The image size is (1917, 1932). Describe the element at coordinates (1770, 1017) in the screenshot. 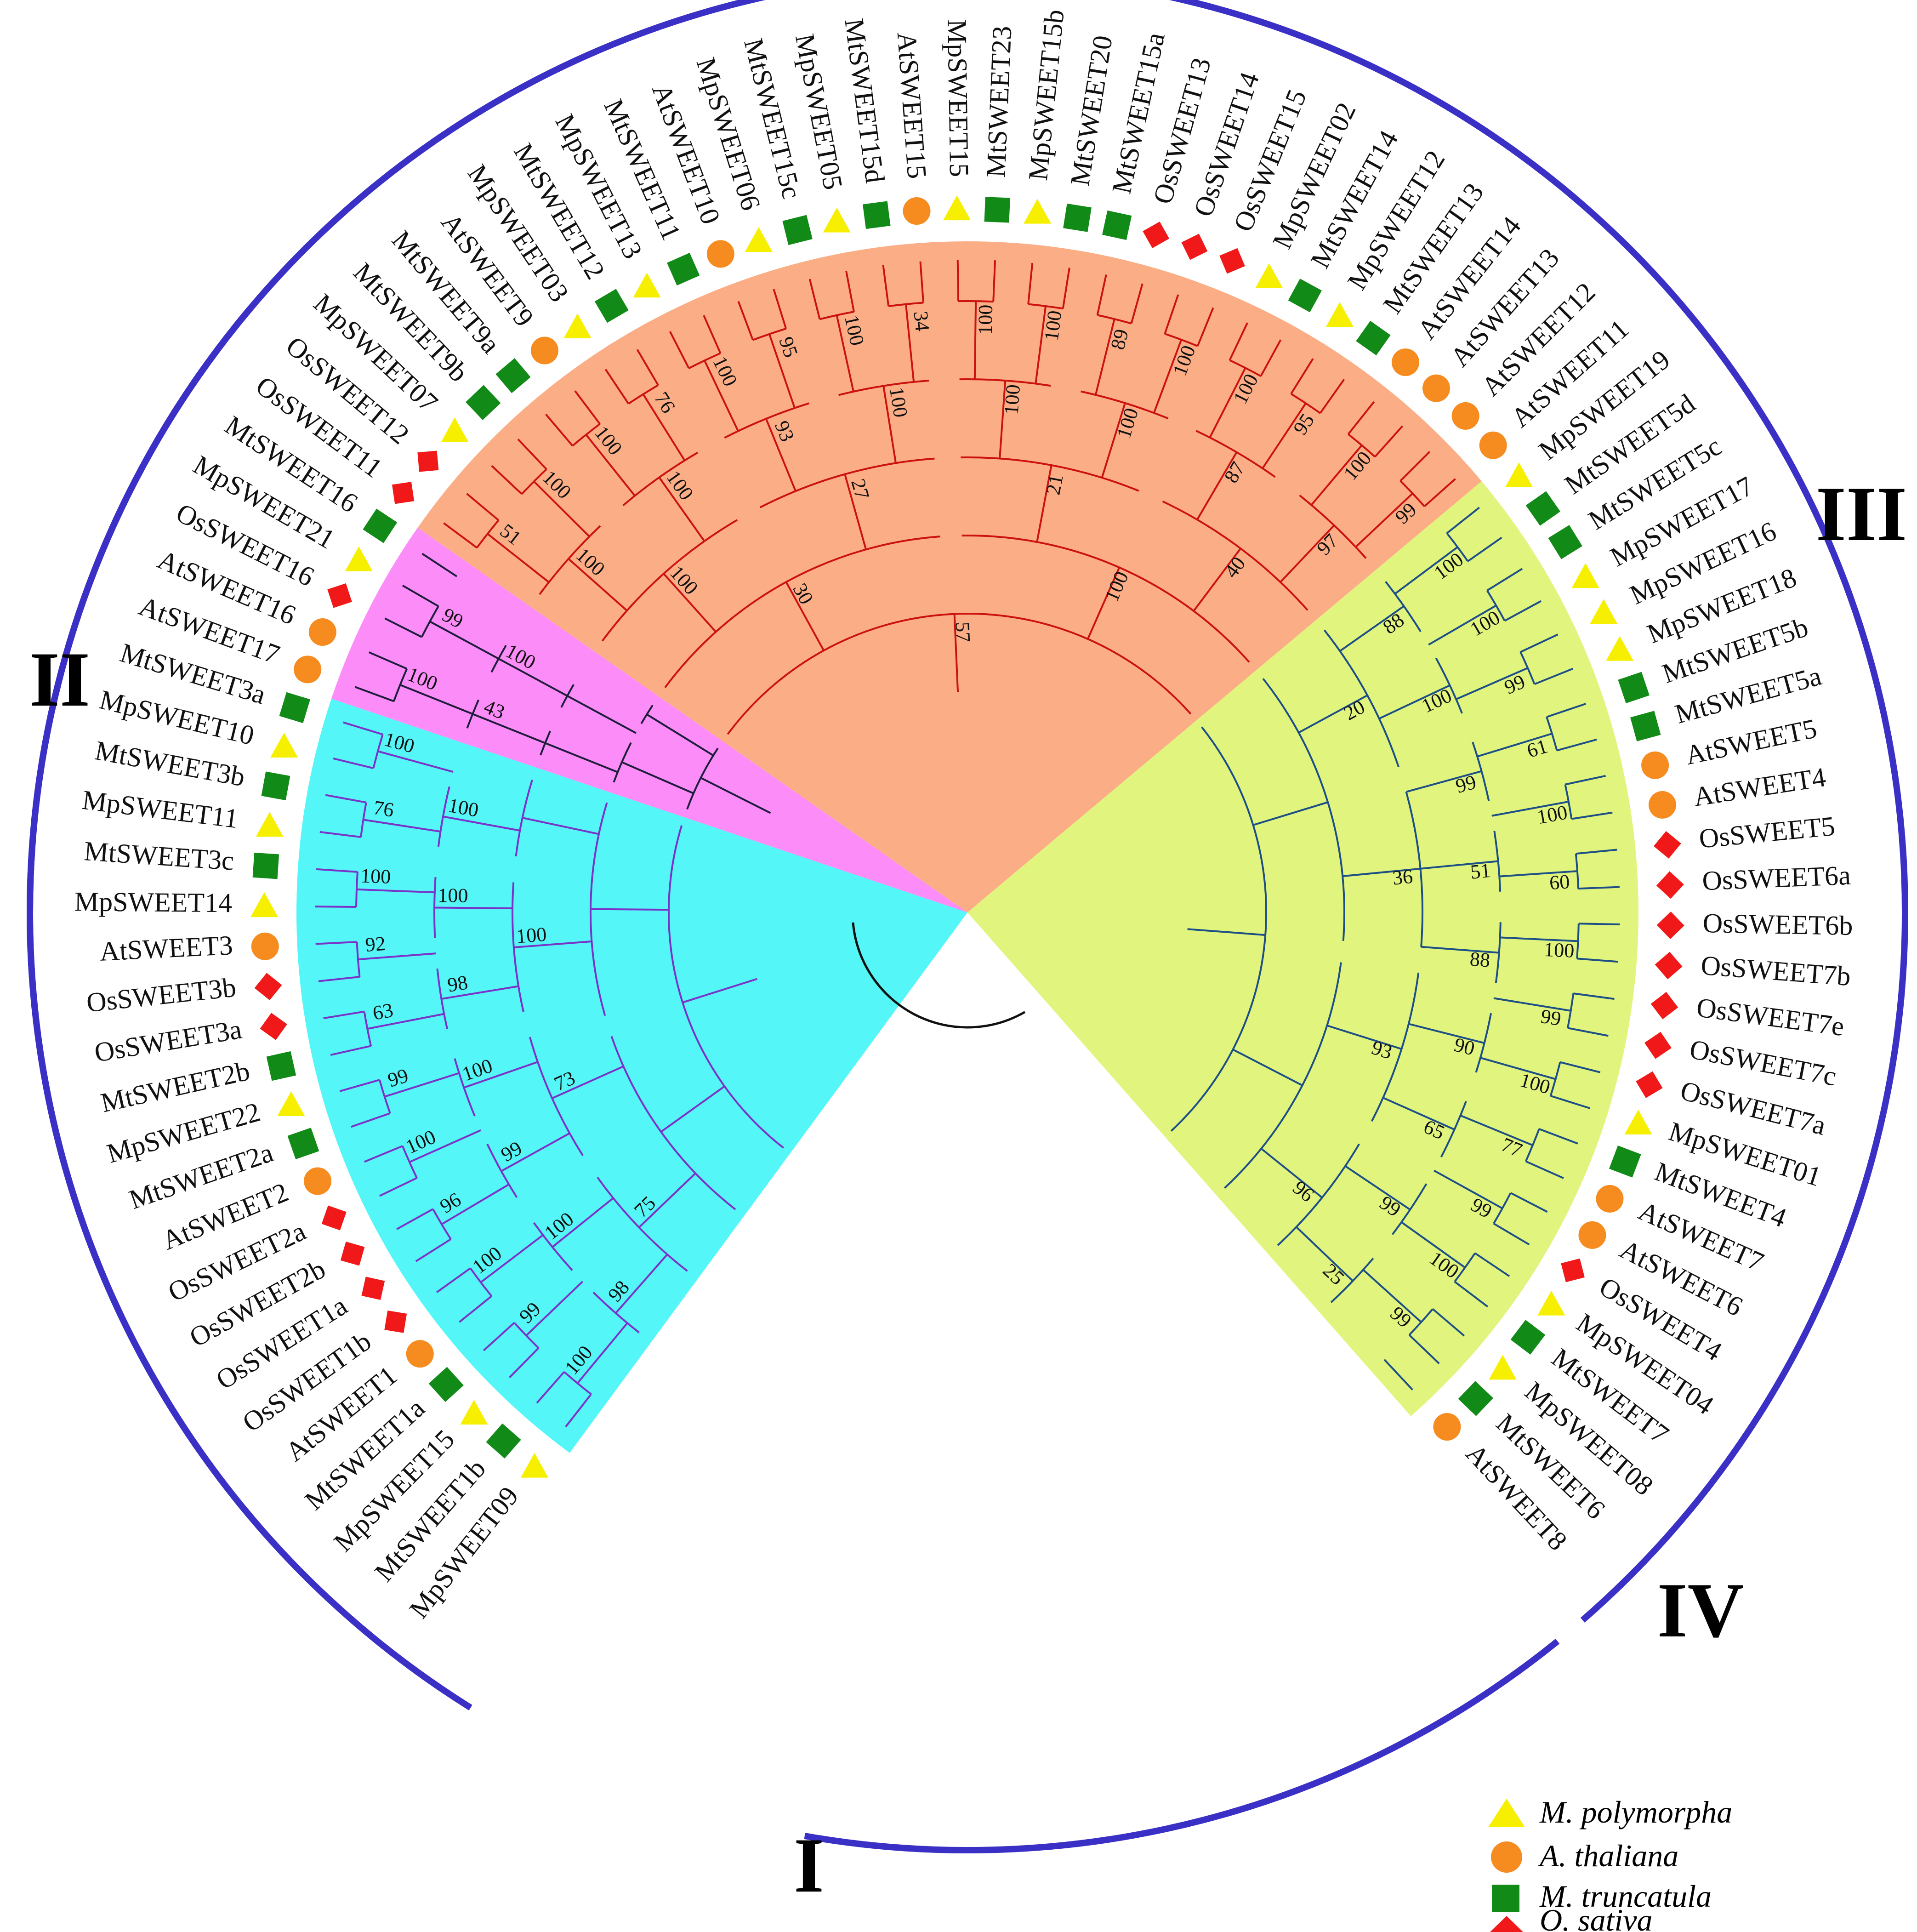

I see `leaf-label: OsSWEET7e` at that location.